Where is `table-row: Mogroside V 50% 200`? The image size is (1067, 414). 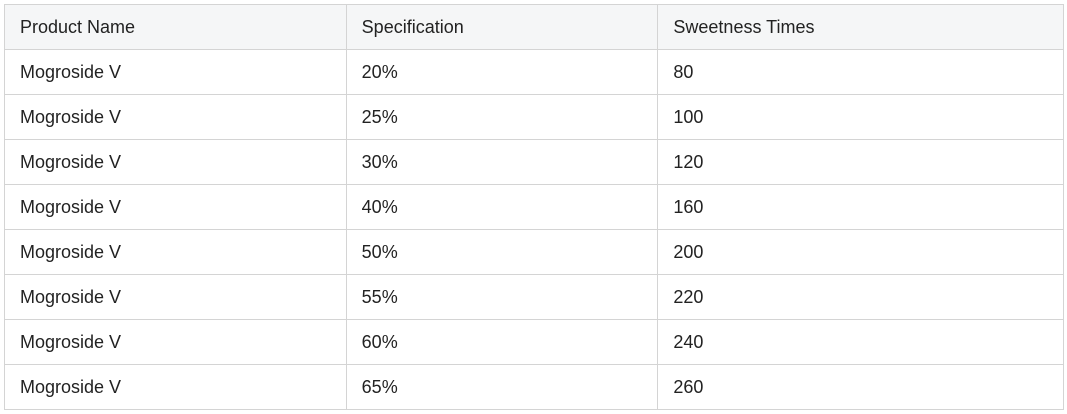 table-row: Mogroside V 50% 200 is located at coordinates (534, 252).